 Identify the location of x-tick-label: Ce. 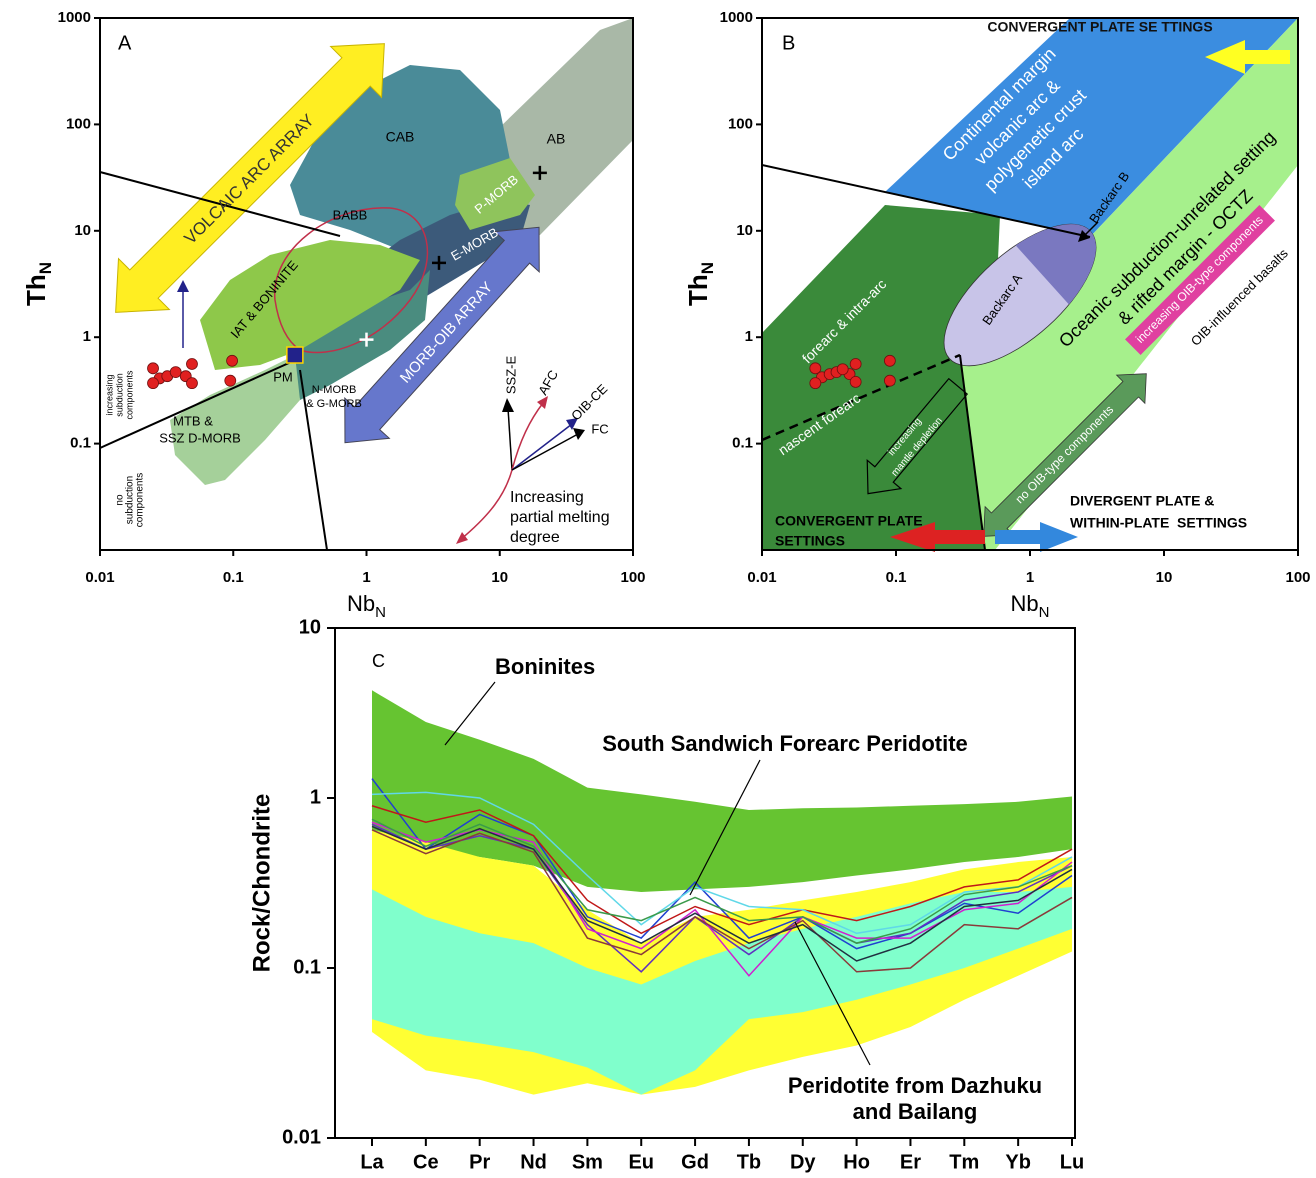
(426, 1162).